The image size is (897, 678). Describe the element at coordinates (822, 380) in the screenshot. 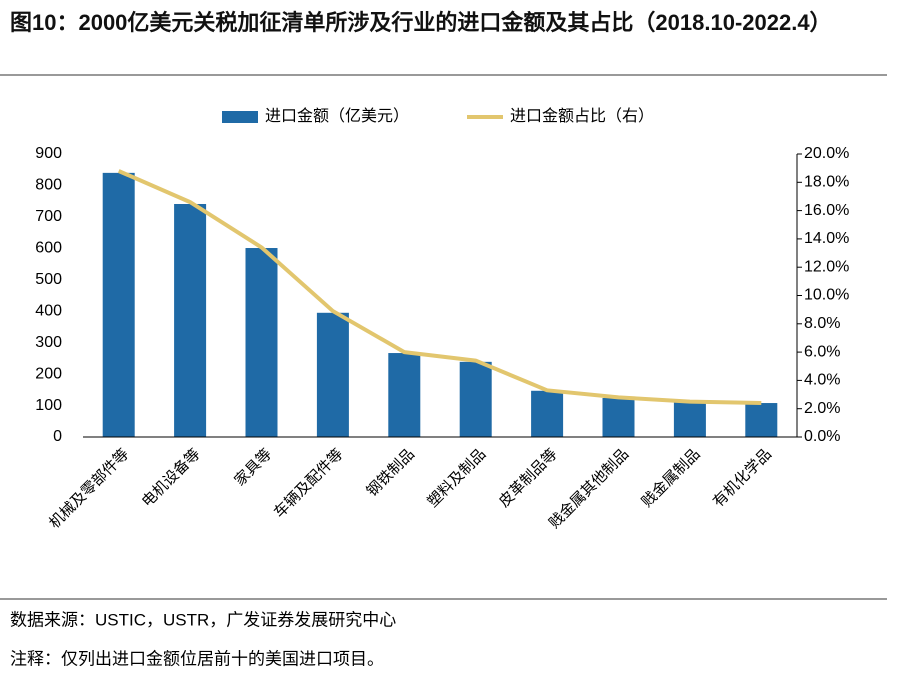

I see `y2-tick-label: 4.0%` at that location.